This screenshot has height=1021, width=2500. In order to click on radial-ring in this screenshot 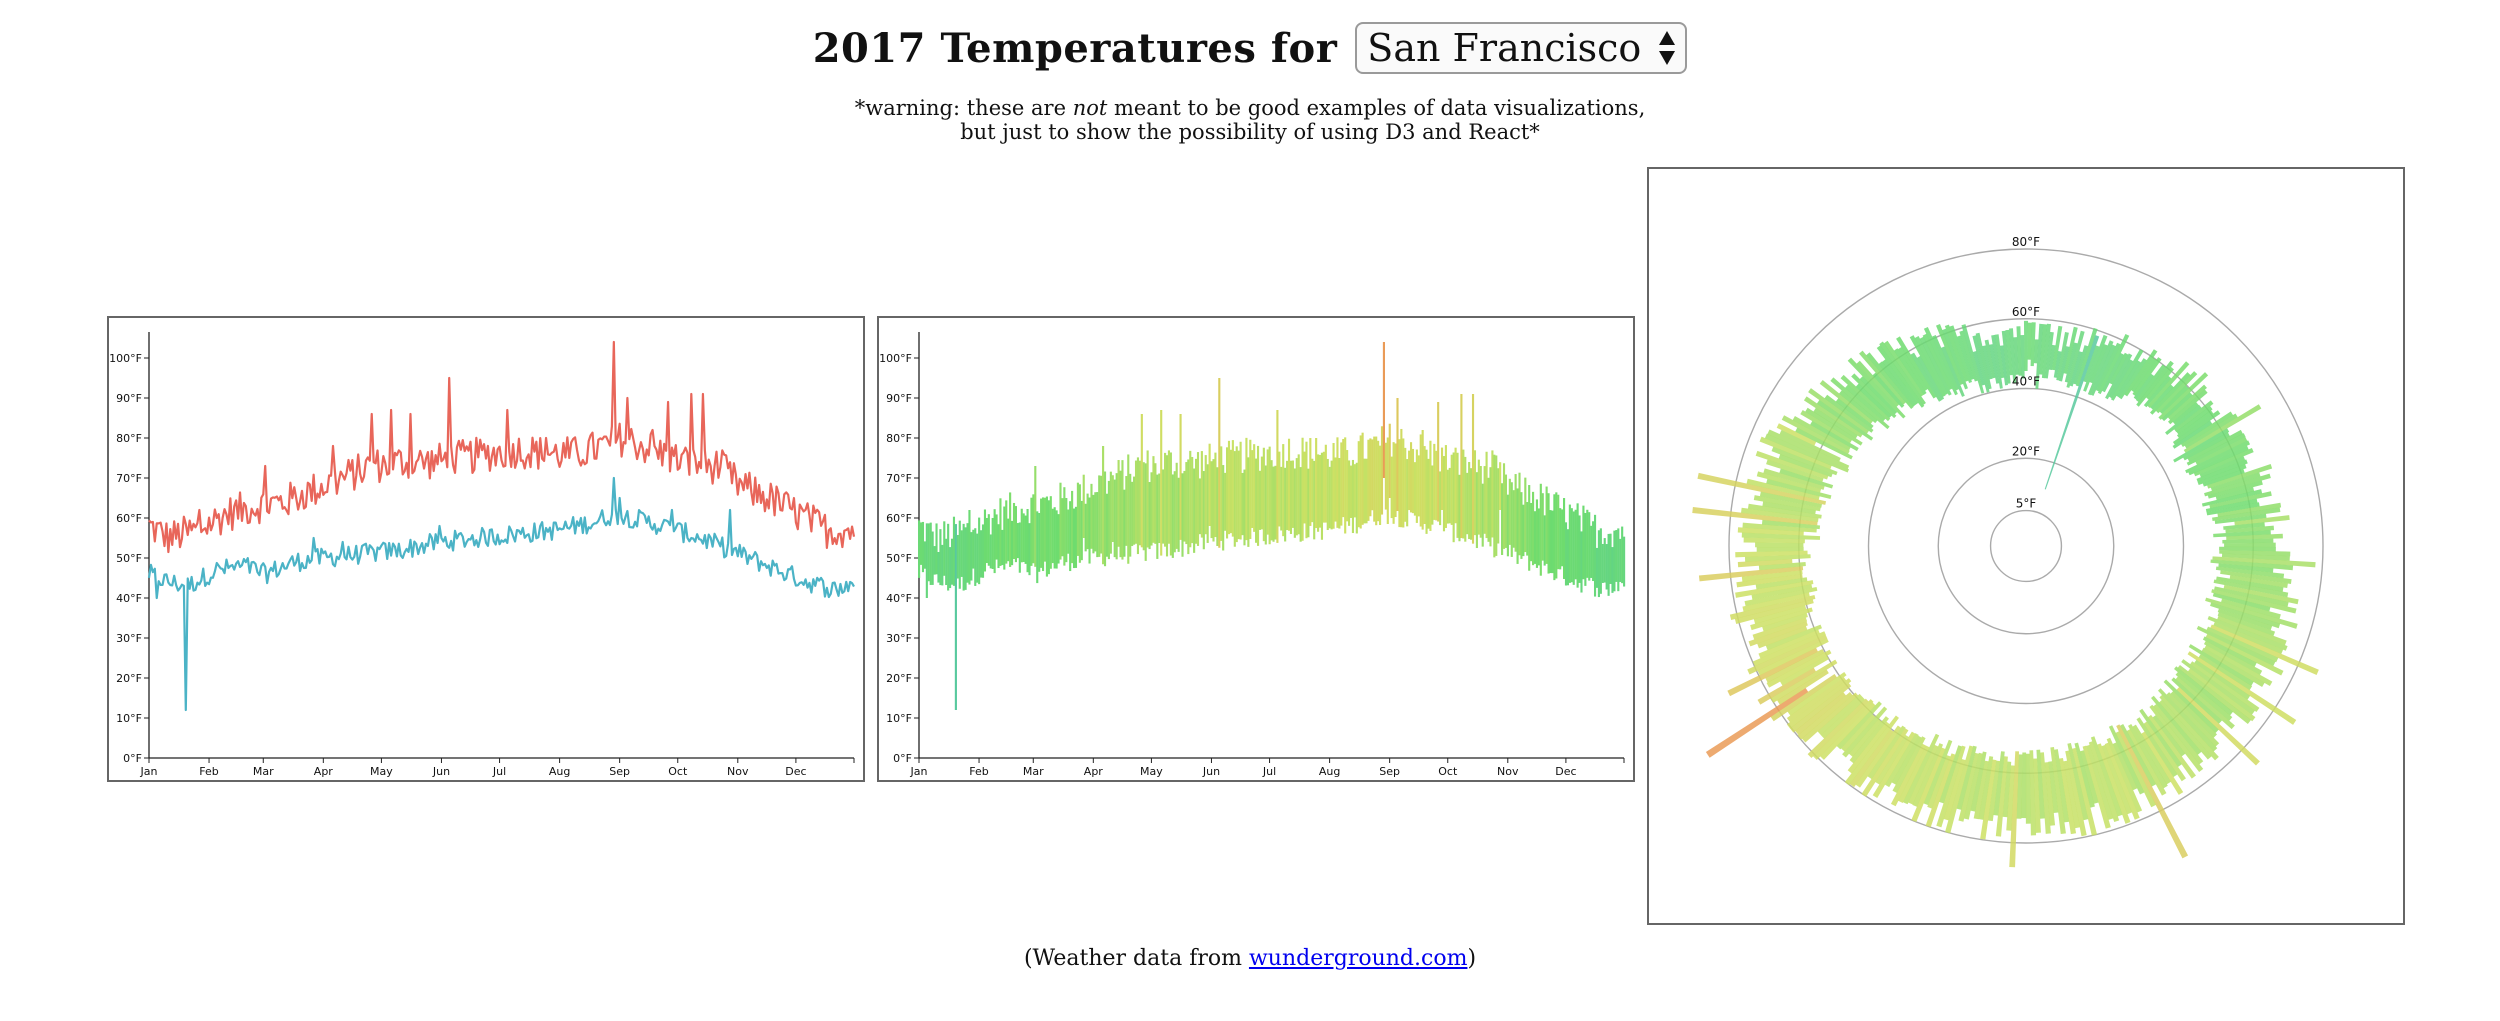, I will do `click(2026, 546)`.